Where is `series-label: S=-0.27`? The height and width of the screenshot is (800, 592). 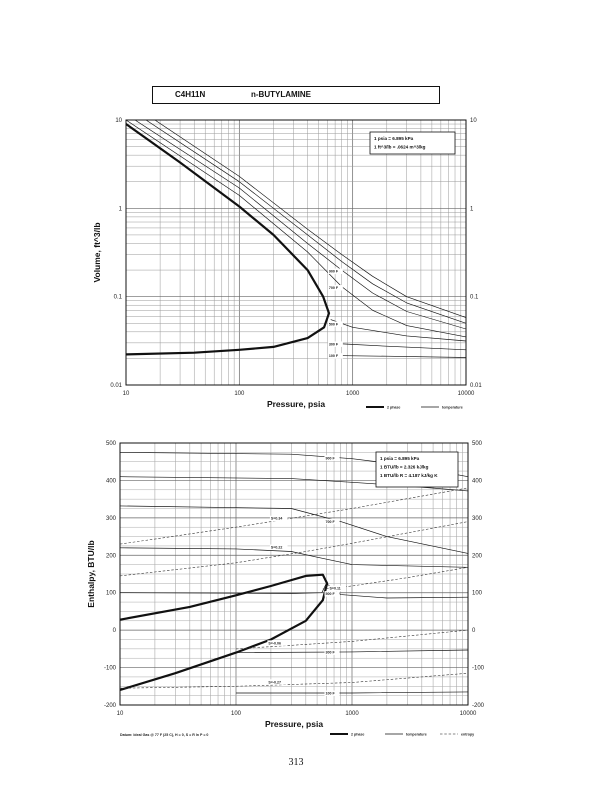
series-label: S=-0.27 is located at coordinates (274, 682).